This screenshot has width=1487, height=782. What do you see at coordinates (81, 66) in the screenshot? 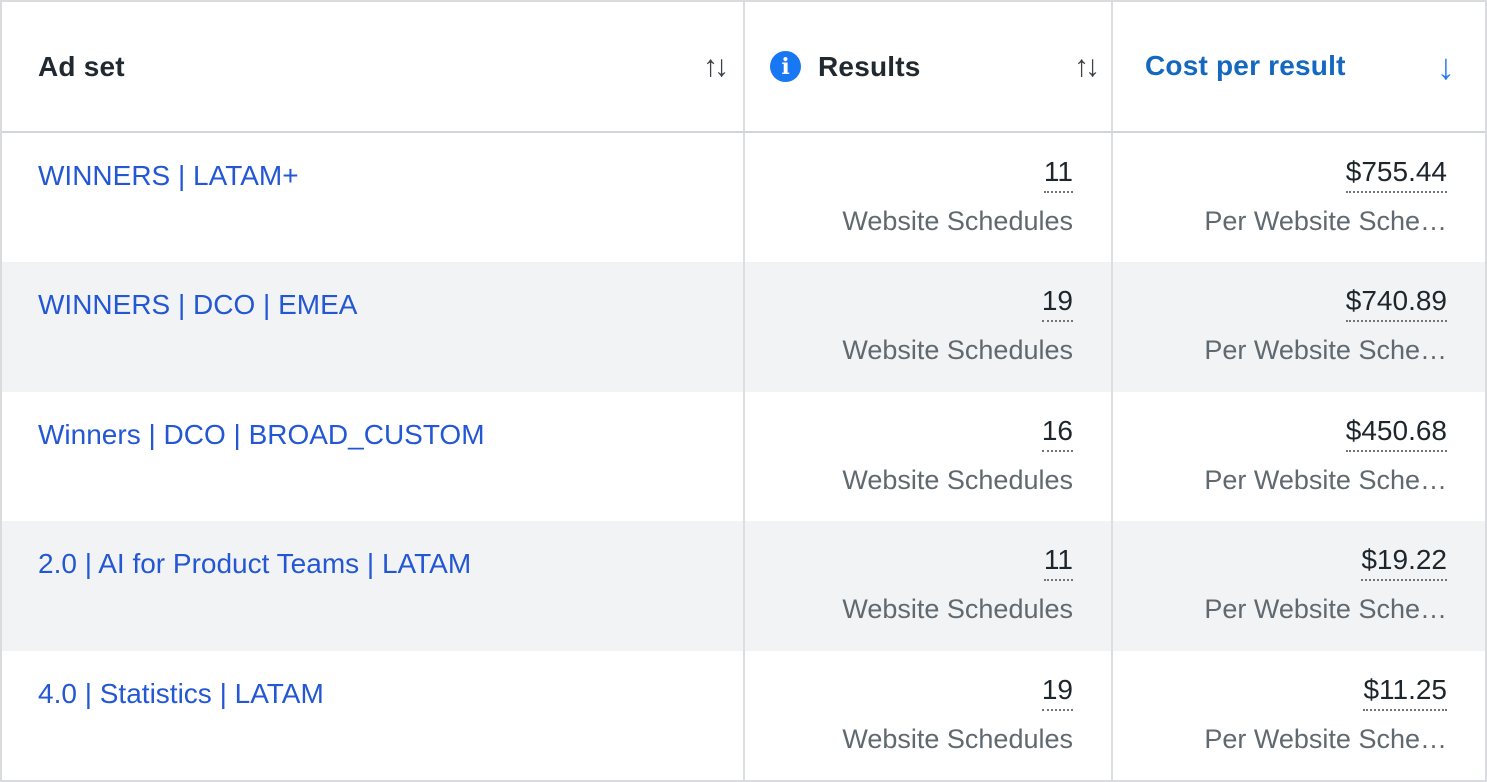
I see `ad-set-header-label: Ad set` at bounding box center [81, 66].